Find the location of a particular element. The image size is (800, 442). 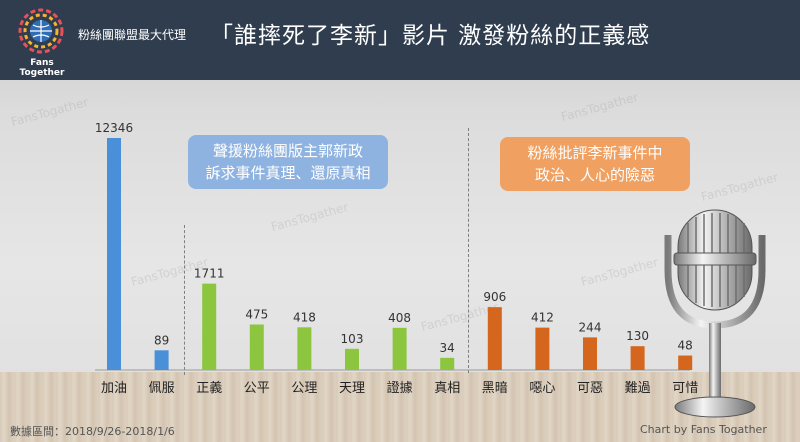

category-label-5: 天理 is located at coordinates (352, 388).